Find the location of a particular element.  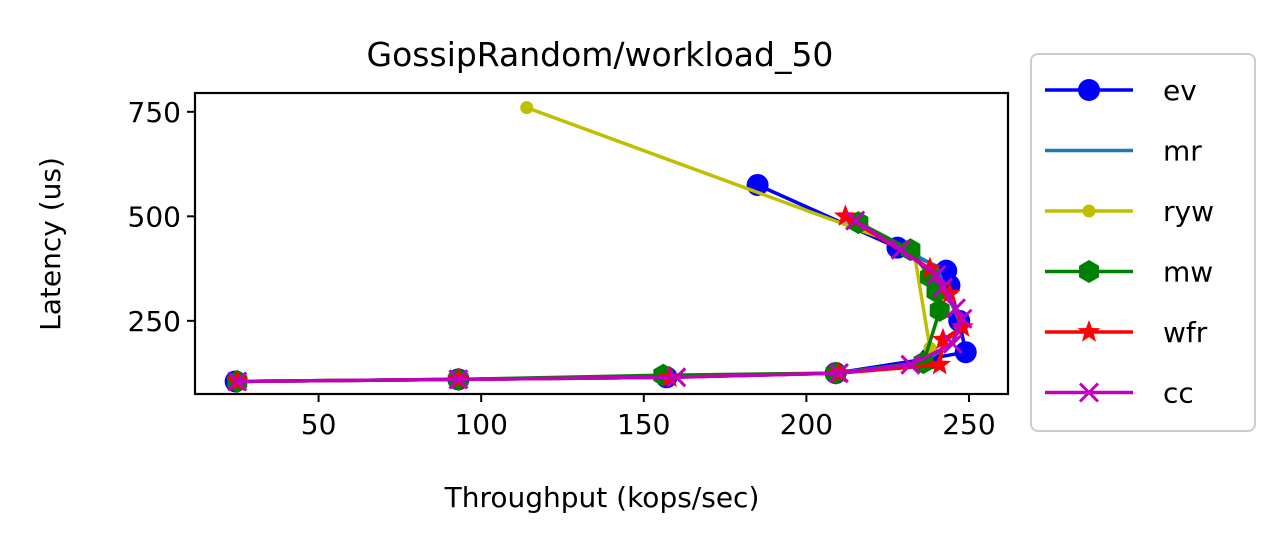

chart-title: GossipRandom/workload_50 is located at coordinates (600, 54).